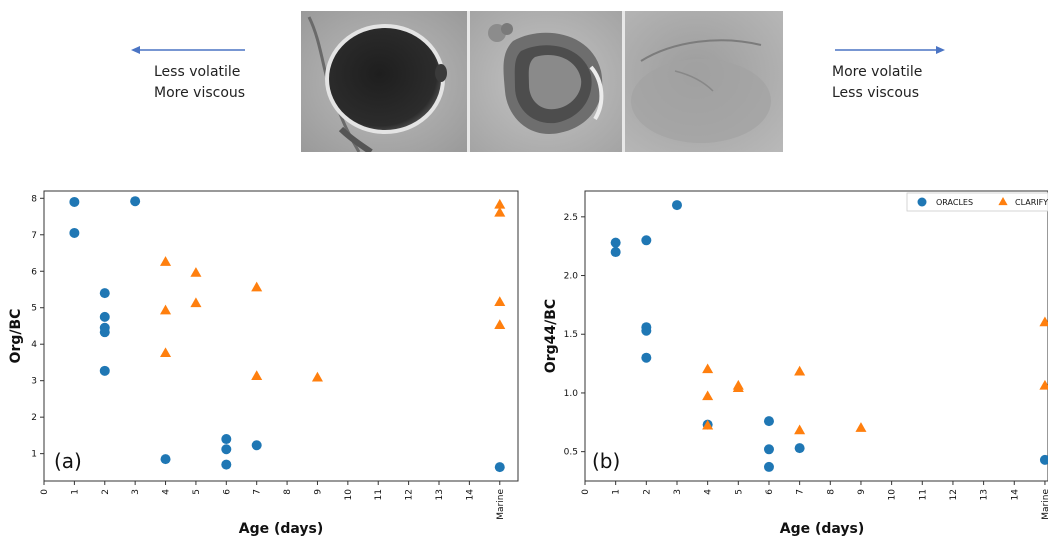  What do you see at coordinates (551, 336) in the screenshot?
I see `y-axis-label: Org44/BC` at bounding box center [551, 336].